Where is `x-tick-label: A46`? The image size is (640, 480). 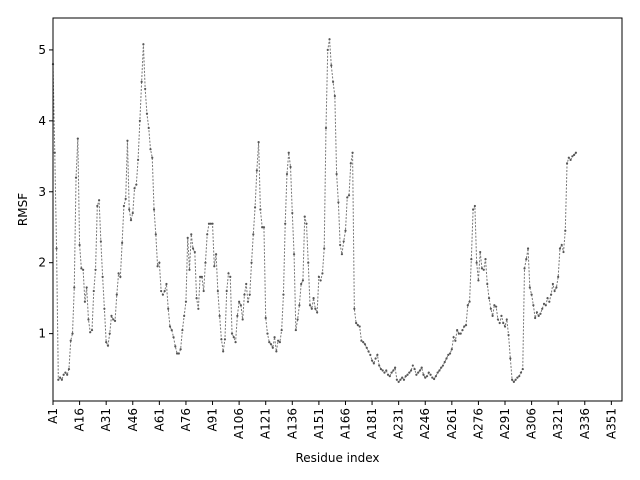
x-tick-label: A46 is located at coordinates (133, 419).